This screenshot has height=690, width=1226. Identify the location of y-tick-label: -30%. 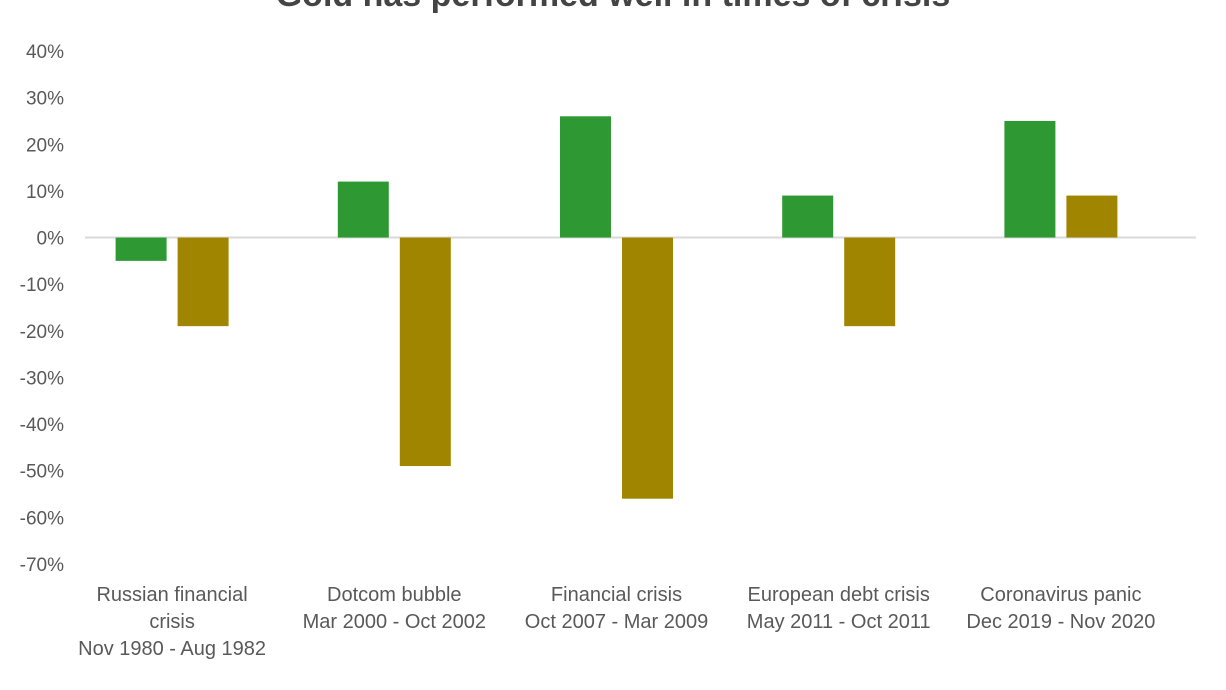
(42, 378).